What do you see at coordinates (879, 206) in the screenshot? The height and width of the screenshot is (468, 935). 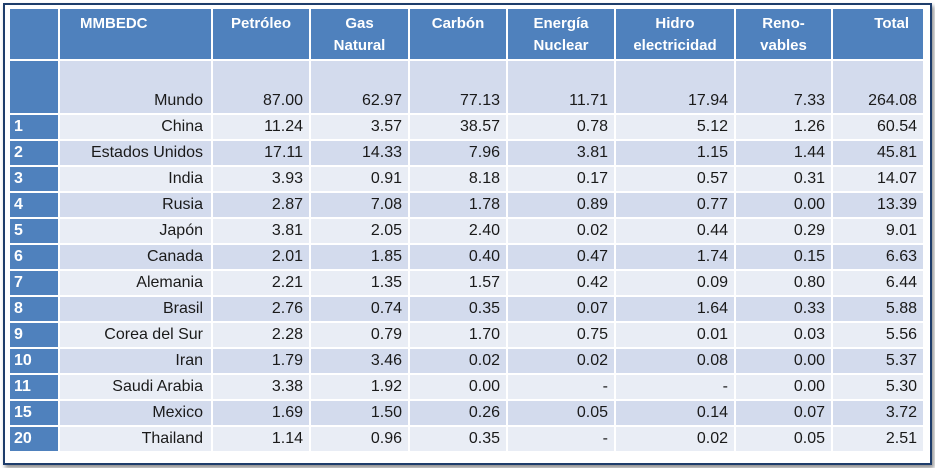 I see `value-cell: 13.39` at bounding box center [879, 206].